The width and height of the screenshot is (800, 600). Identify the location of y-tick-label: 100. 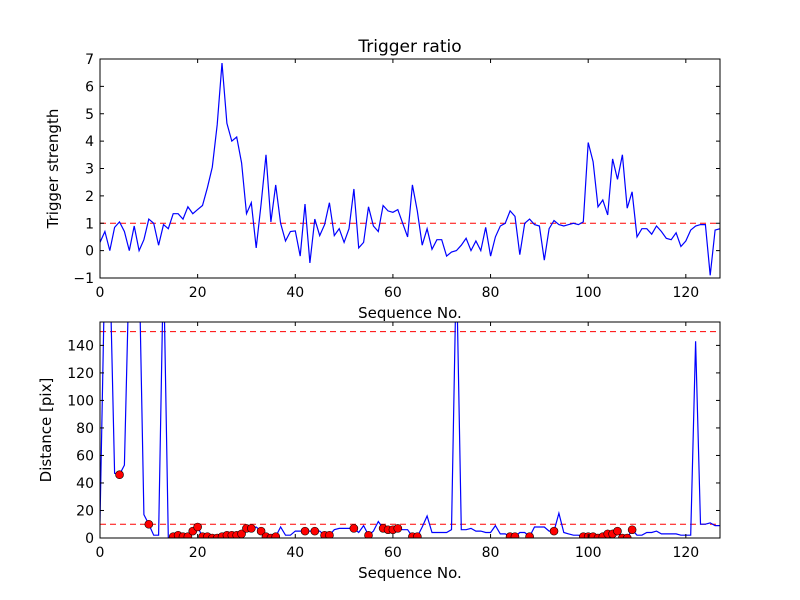
(80, 401).